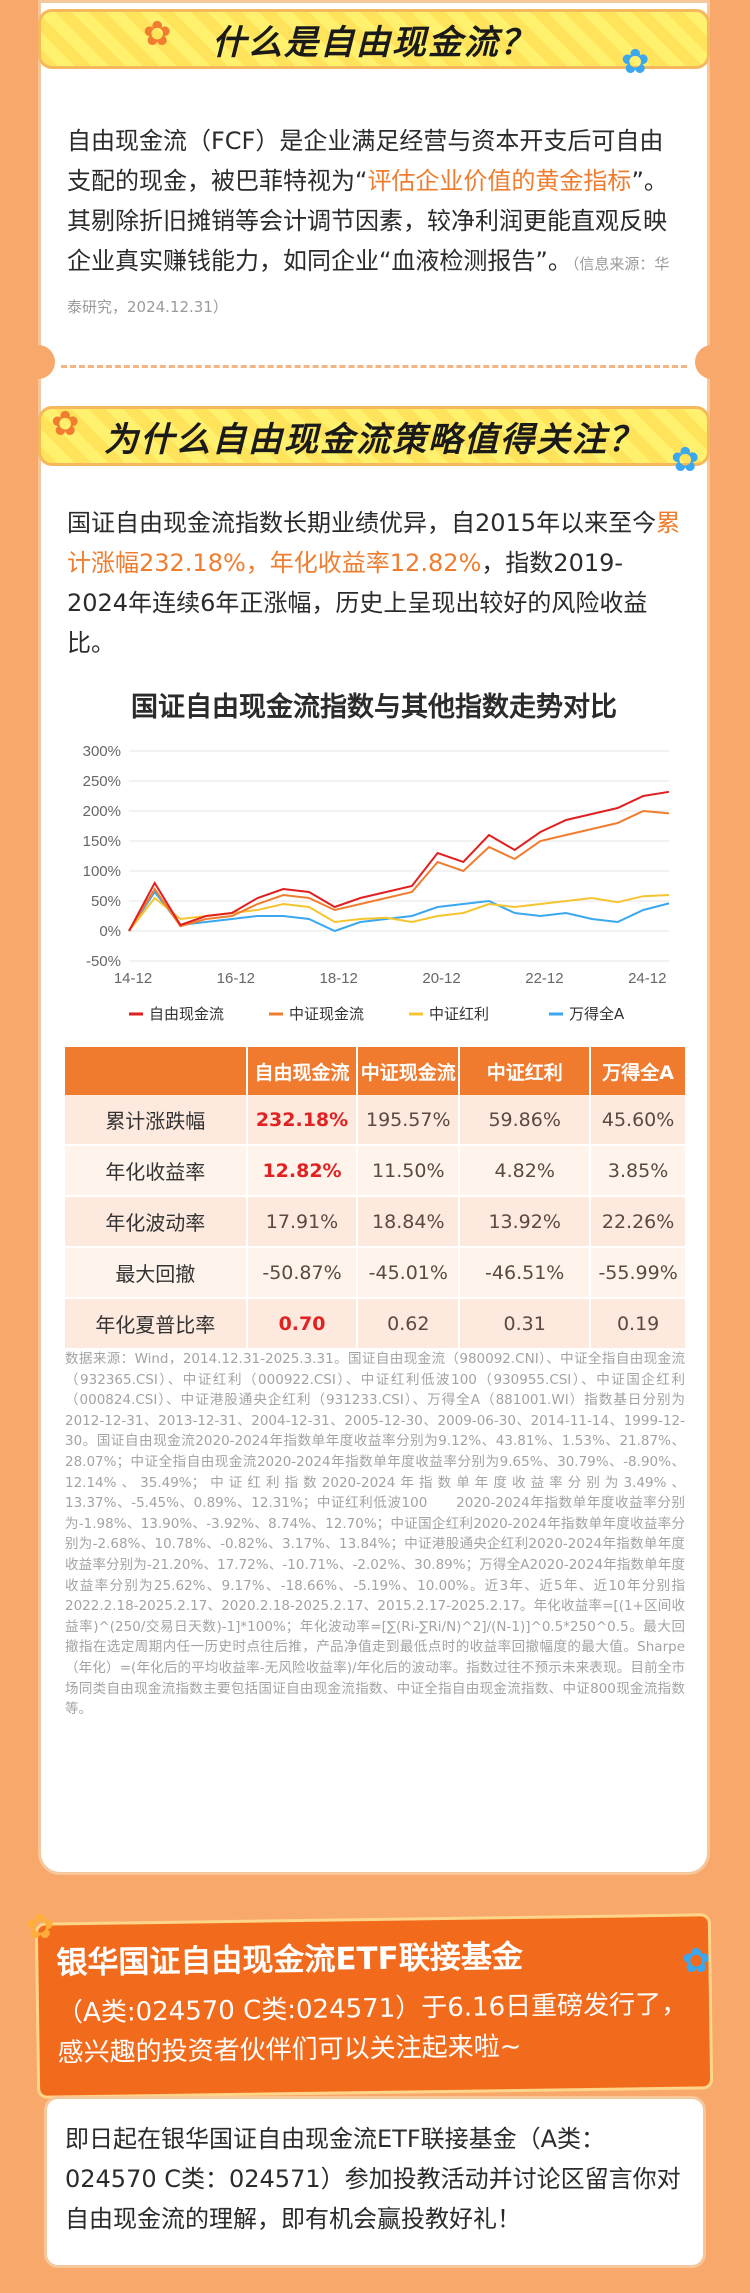  Describe the element at coordinates (647, 978) in the screenshot. I see `x-tick-label: 24-12` at that location.